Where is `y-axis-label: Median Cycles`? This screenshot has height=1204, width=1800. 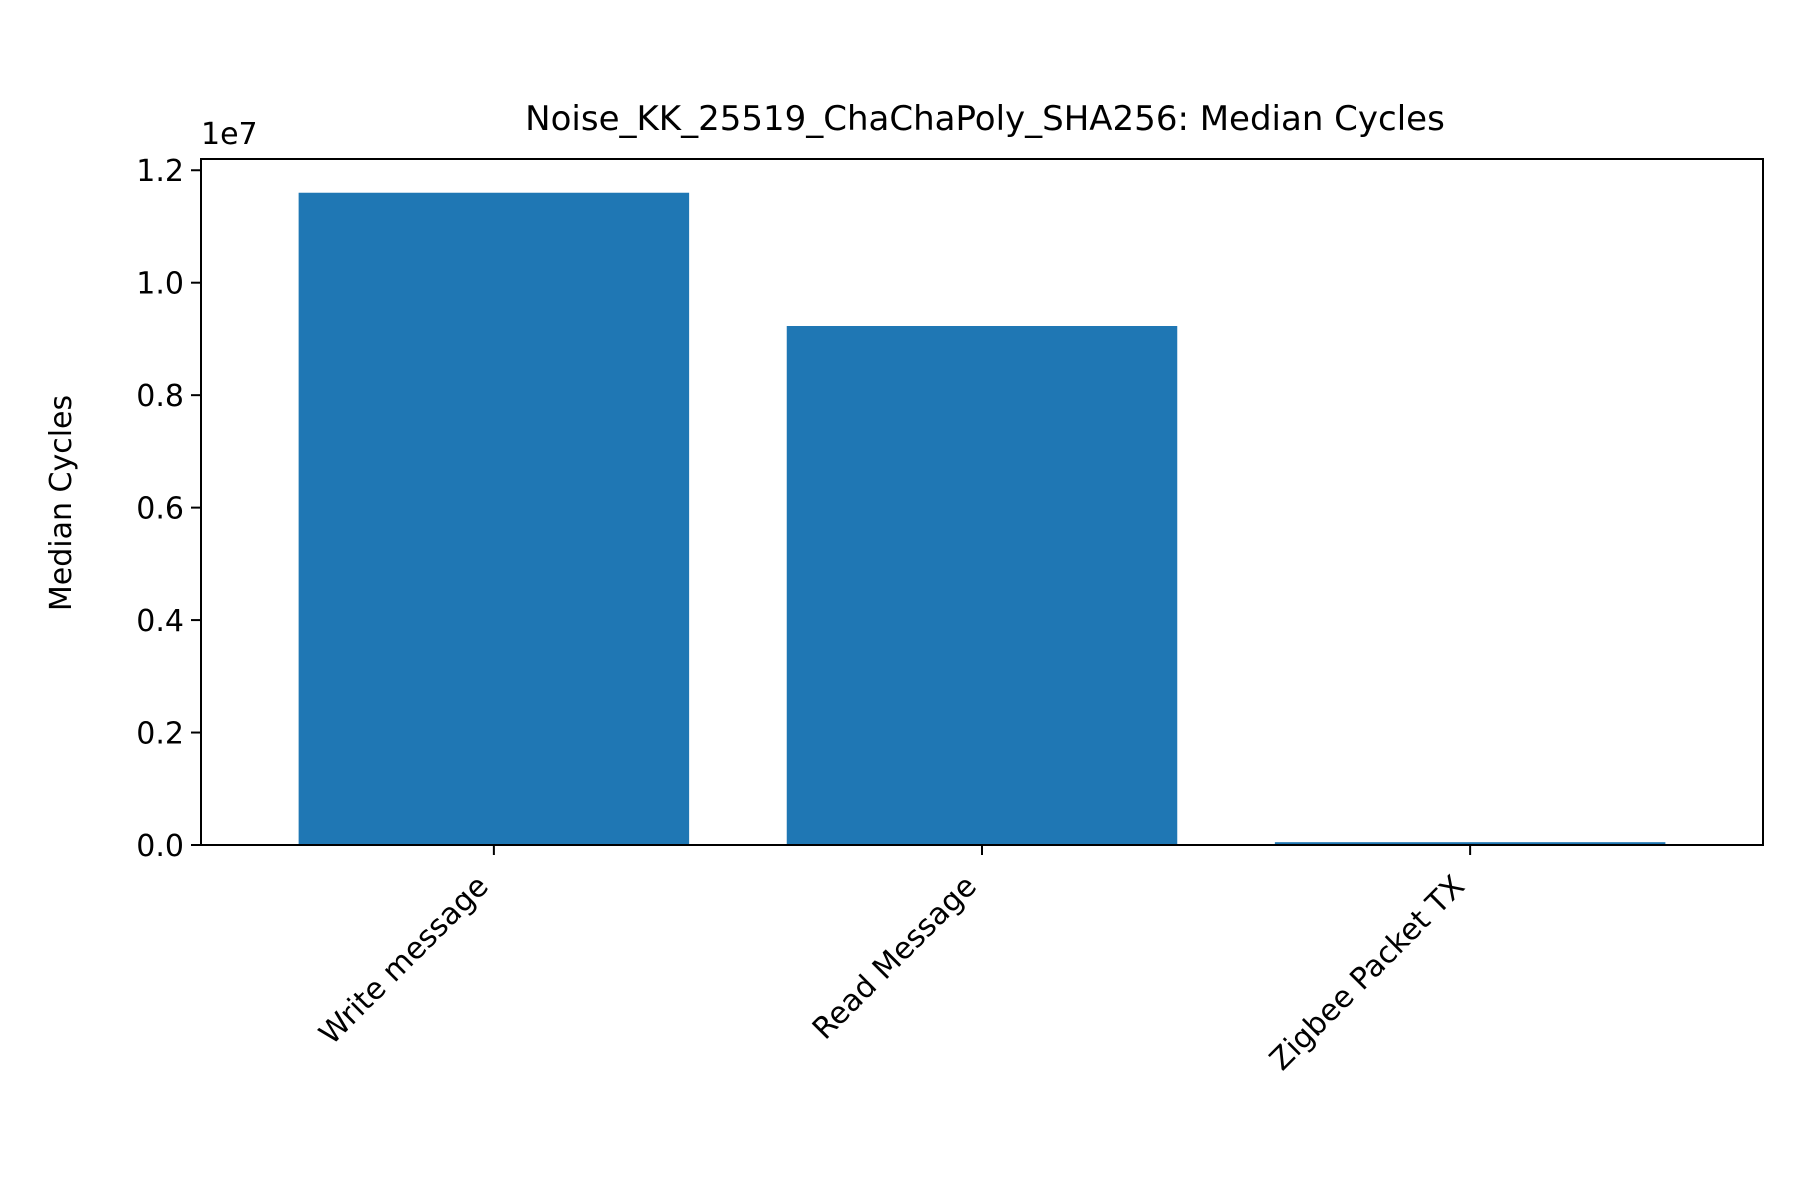
y-axis-label: Median Cycles is located at coordinates (61, 503).